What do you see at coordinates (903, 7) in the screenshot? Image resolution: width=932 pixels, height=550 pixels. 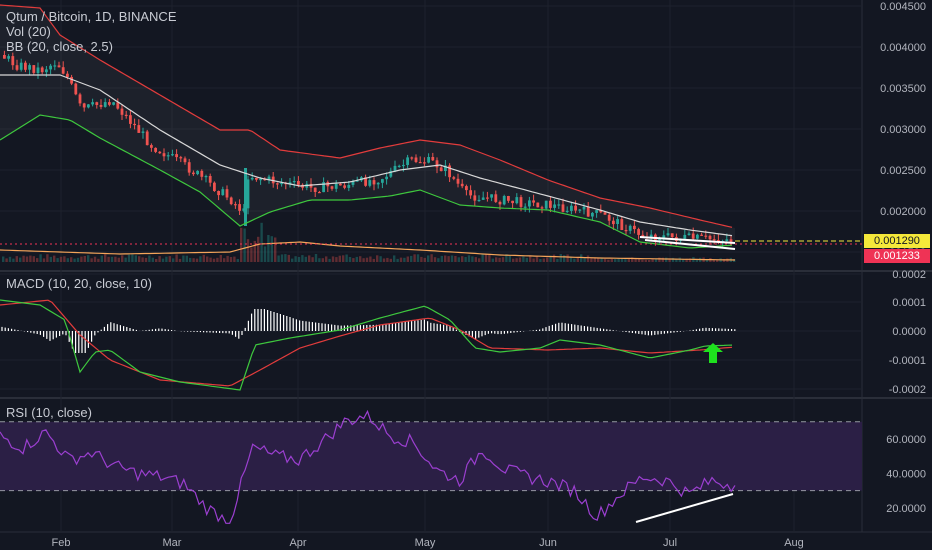 I see `price-tick-label: 0.004500` at bounding box center [903, 7].